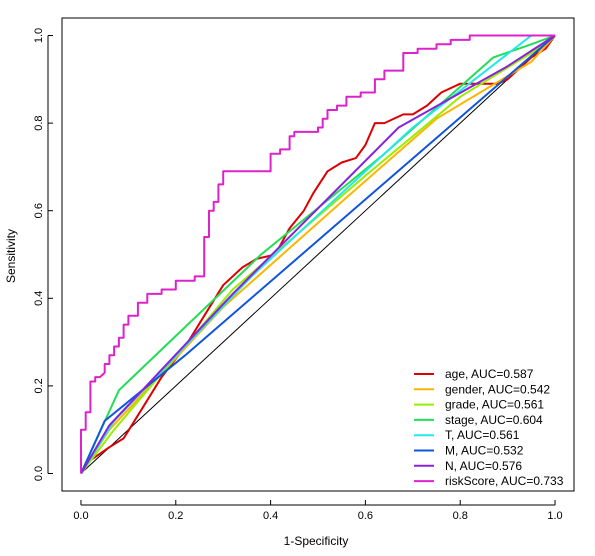  What do you see at coordinates (482, 435) in the screenshot?
I see `legend-label: T, AUC=0.561` at bounding box center [482, 435].